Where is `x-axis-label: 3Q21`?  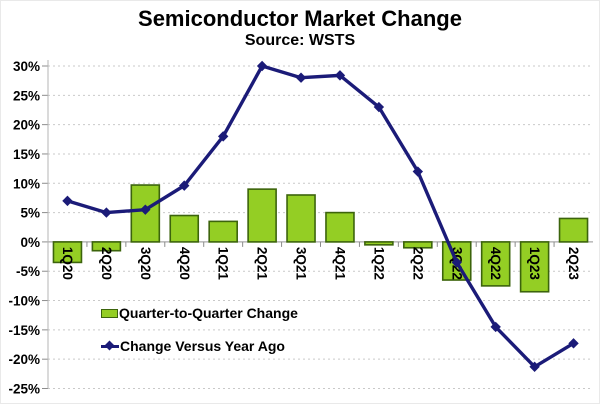 x-axis-label: 3Q21 is located at coordinates (301, 264).